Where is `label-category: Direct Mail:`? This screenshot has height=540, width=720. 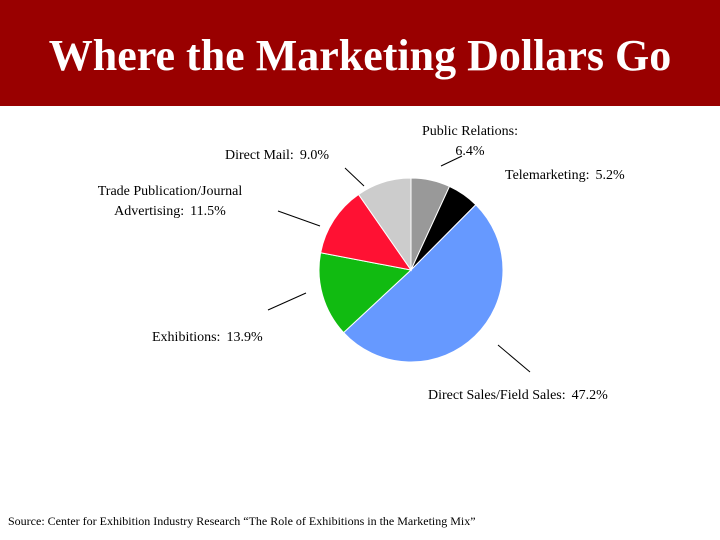
label-category: Direct Mail: is located at coordinates (259, 155).